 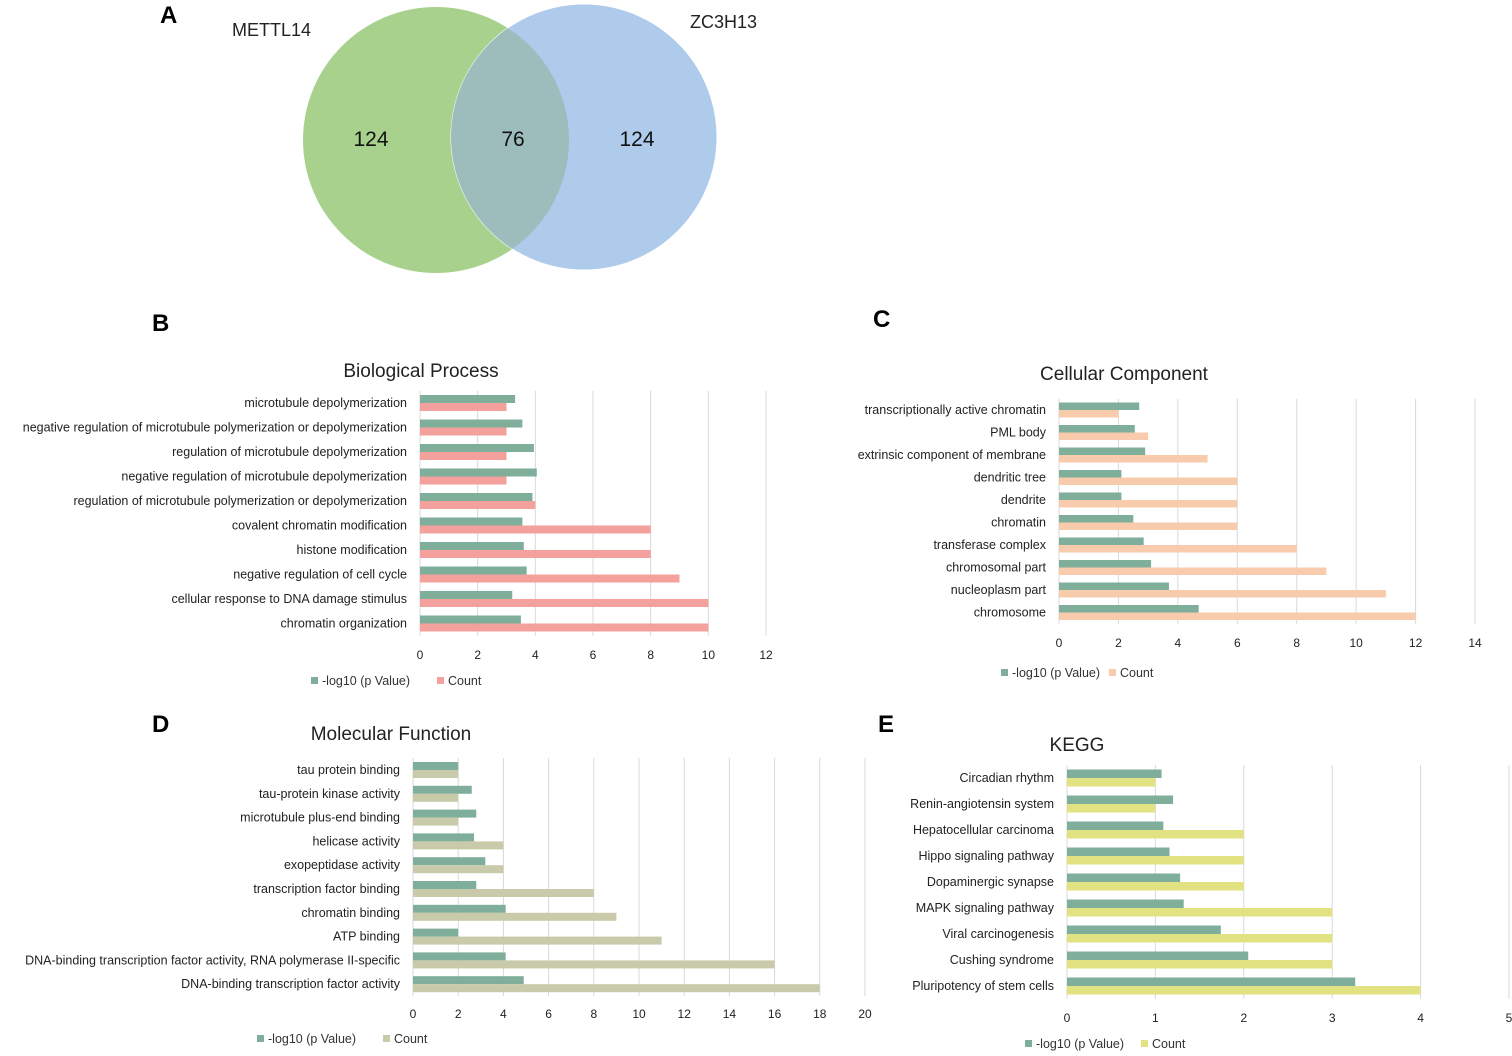 I want to click on category-label: Dopaminergic synapse, so click(x=990, y=882).